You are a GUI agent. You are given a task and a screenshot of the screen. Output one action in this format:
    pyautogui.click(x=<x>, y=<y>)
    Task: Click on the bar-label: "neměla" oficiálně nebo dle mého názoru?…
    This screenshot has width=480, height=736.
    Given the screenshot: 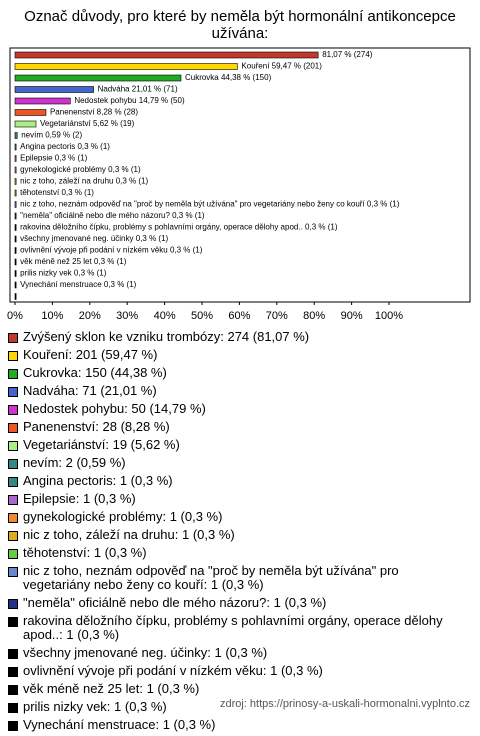 What is the action you would take?
    pyautogui.click(x=112, y=215)
    